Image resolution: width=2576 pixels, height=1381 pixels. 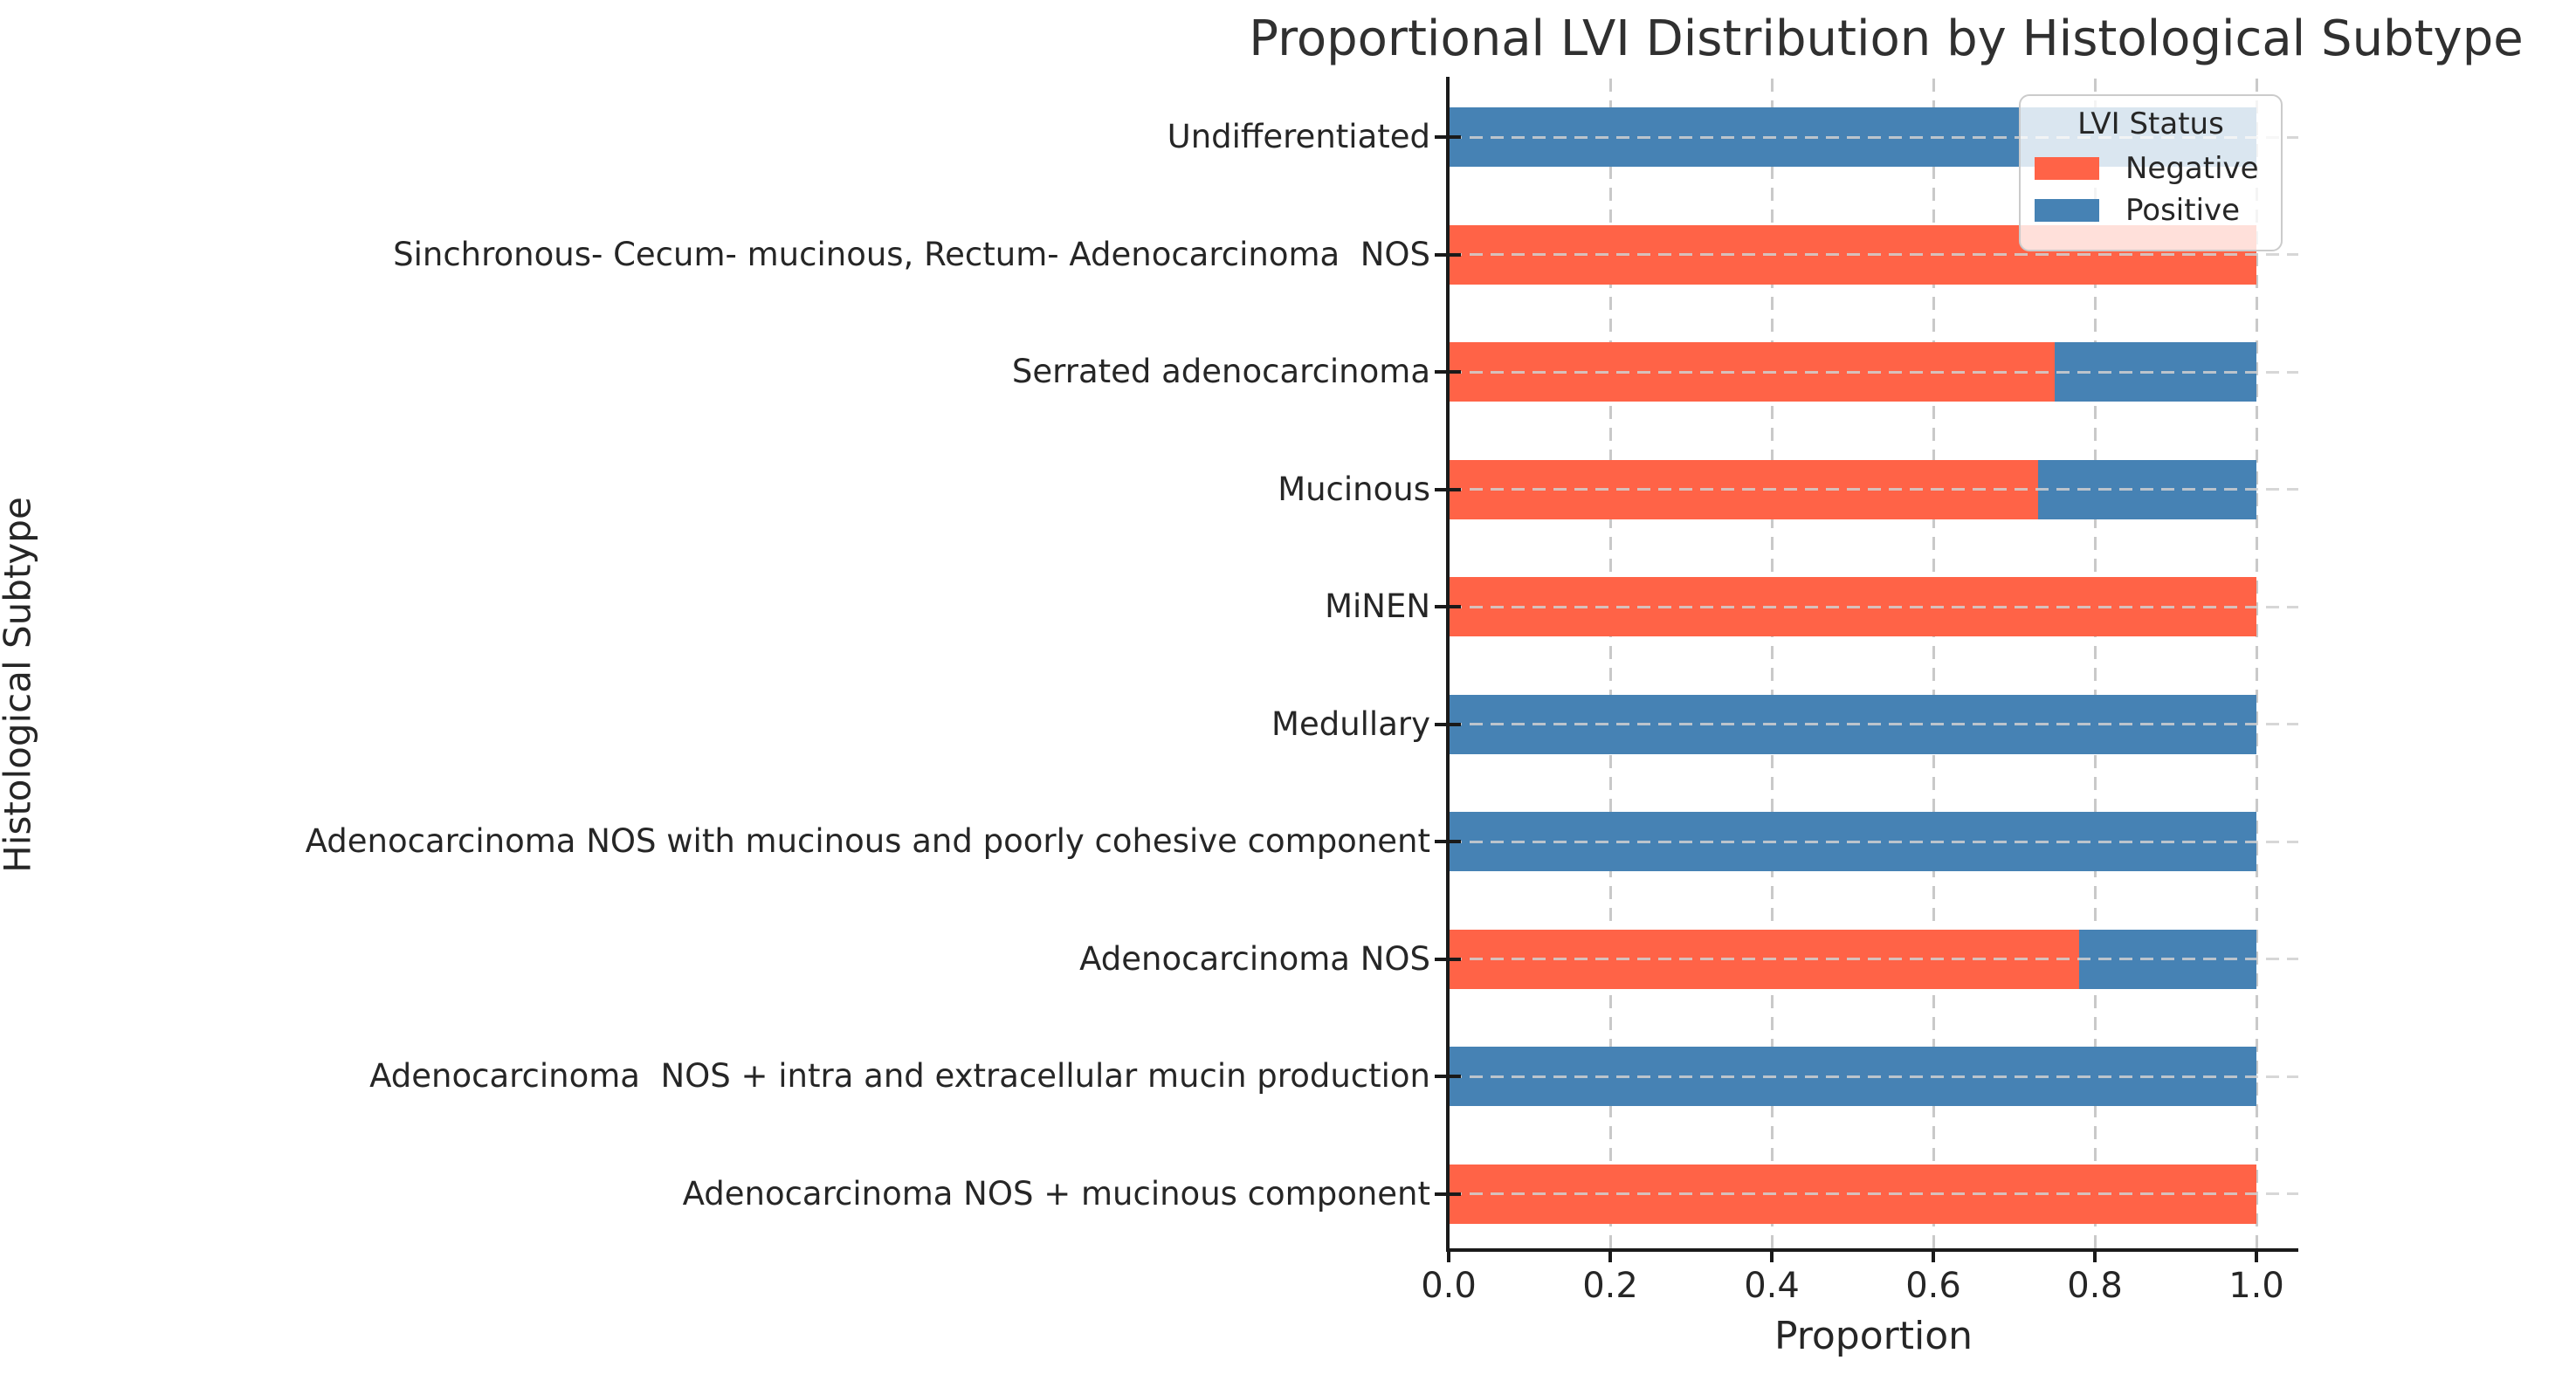 What do you see at coordinates (2095, 1286) in the screenshot?
I see `x-tick-label: 0.8` at bounding box center [2095, 1286].